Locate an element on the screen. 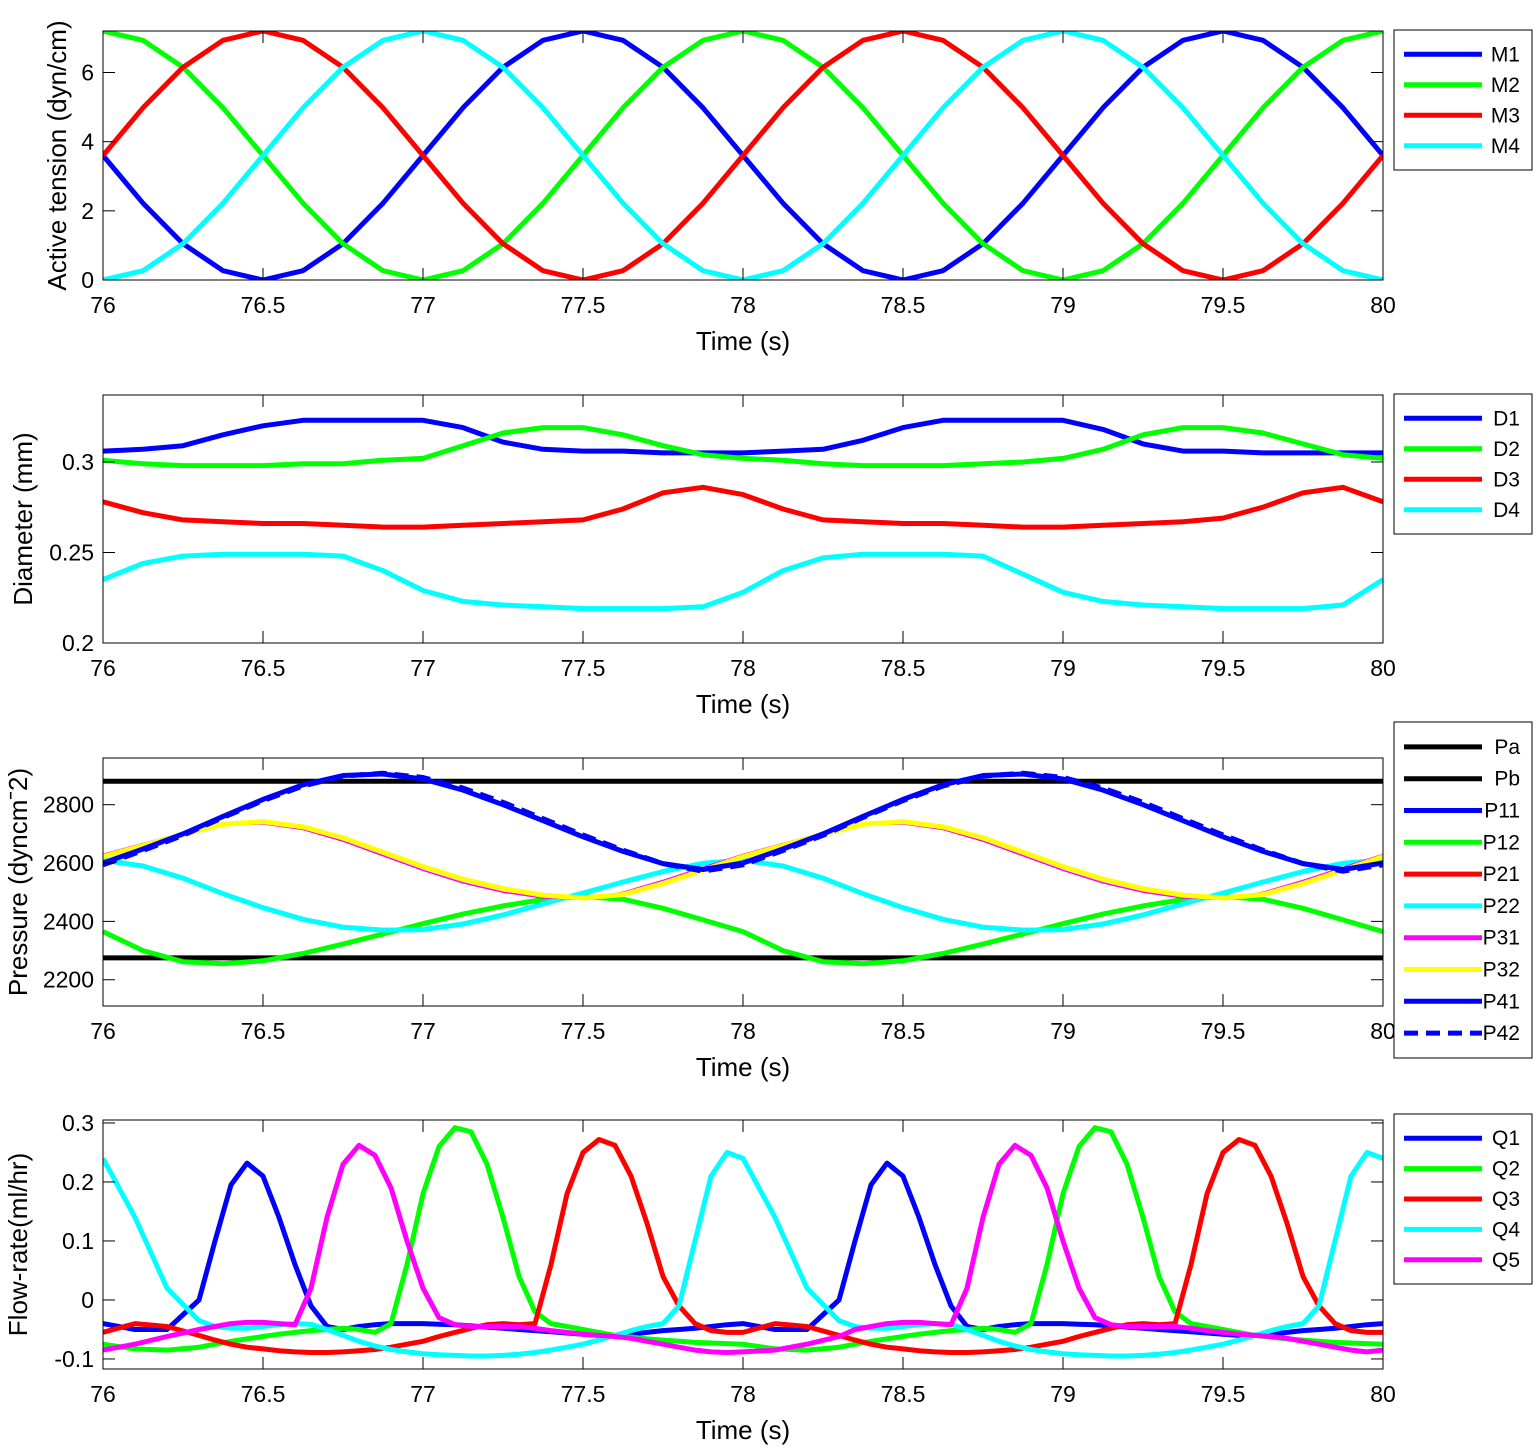 The width and height of the screenshot is (1540, 1453). legend-label-d1: D1 is located at coordinates (1506, 418).